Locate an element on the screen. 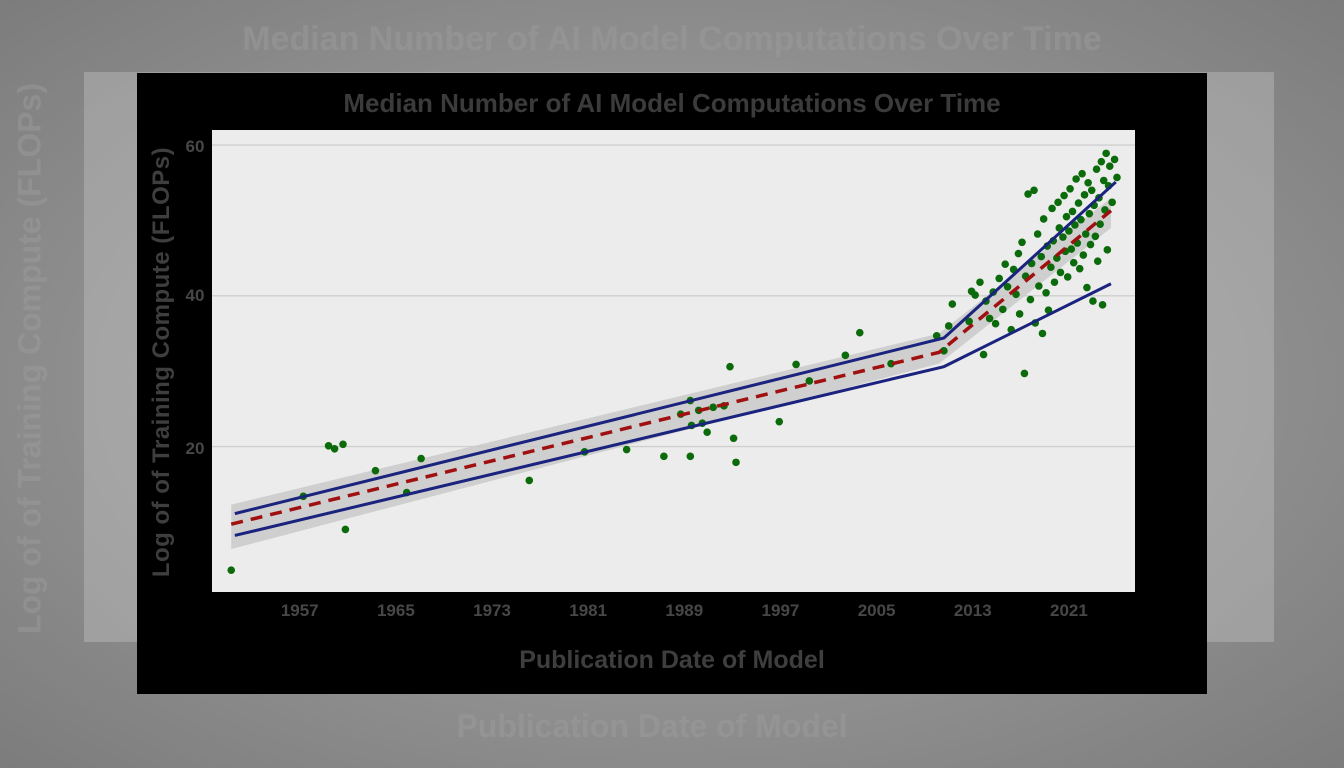 The width and height of the screenshot is (1344, 768). x-tick-label: 1973 is located at coordinates (492, 610).